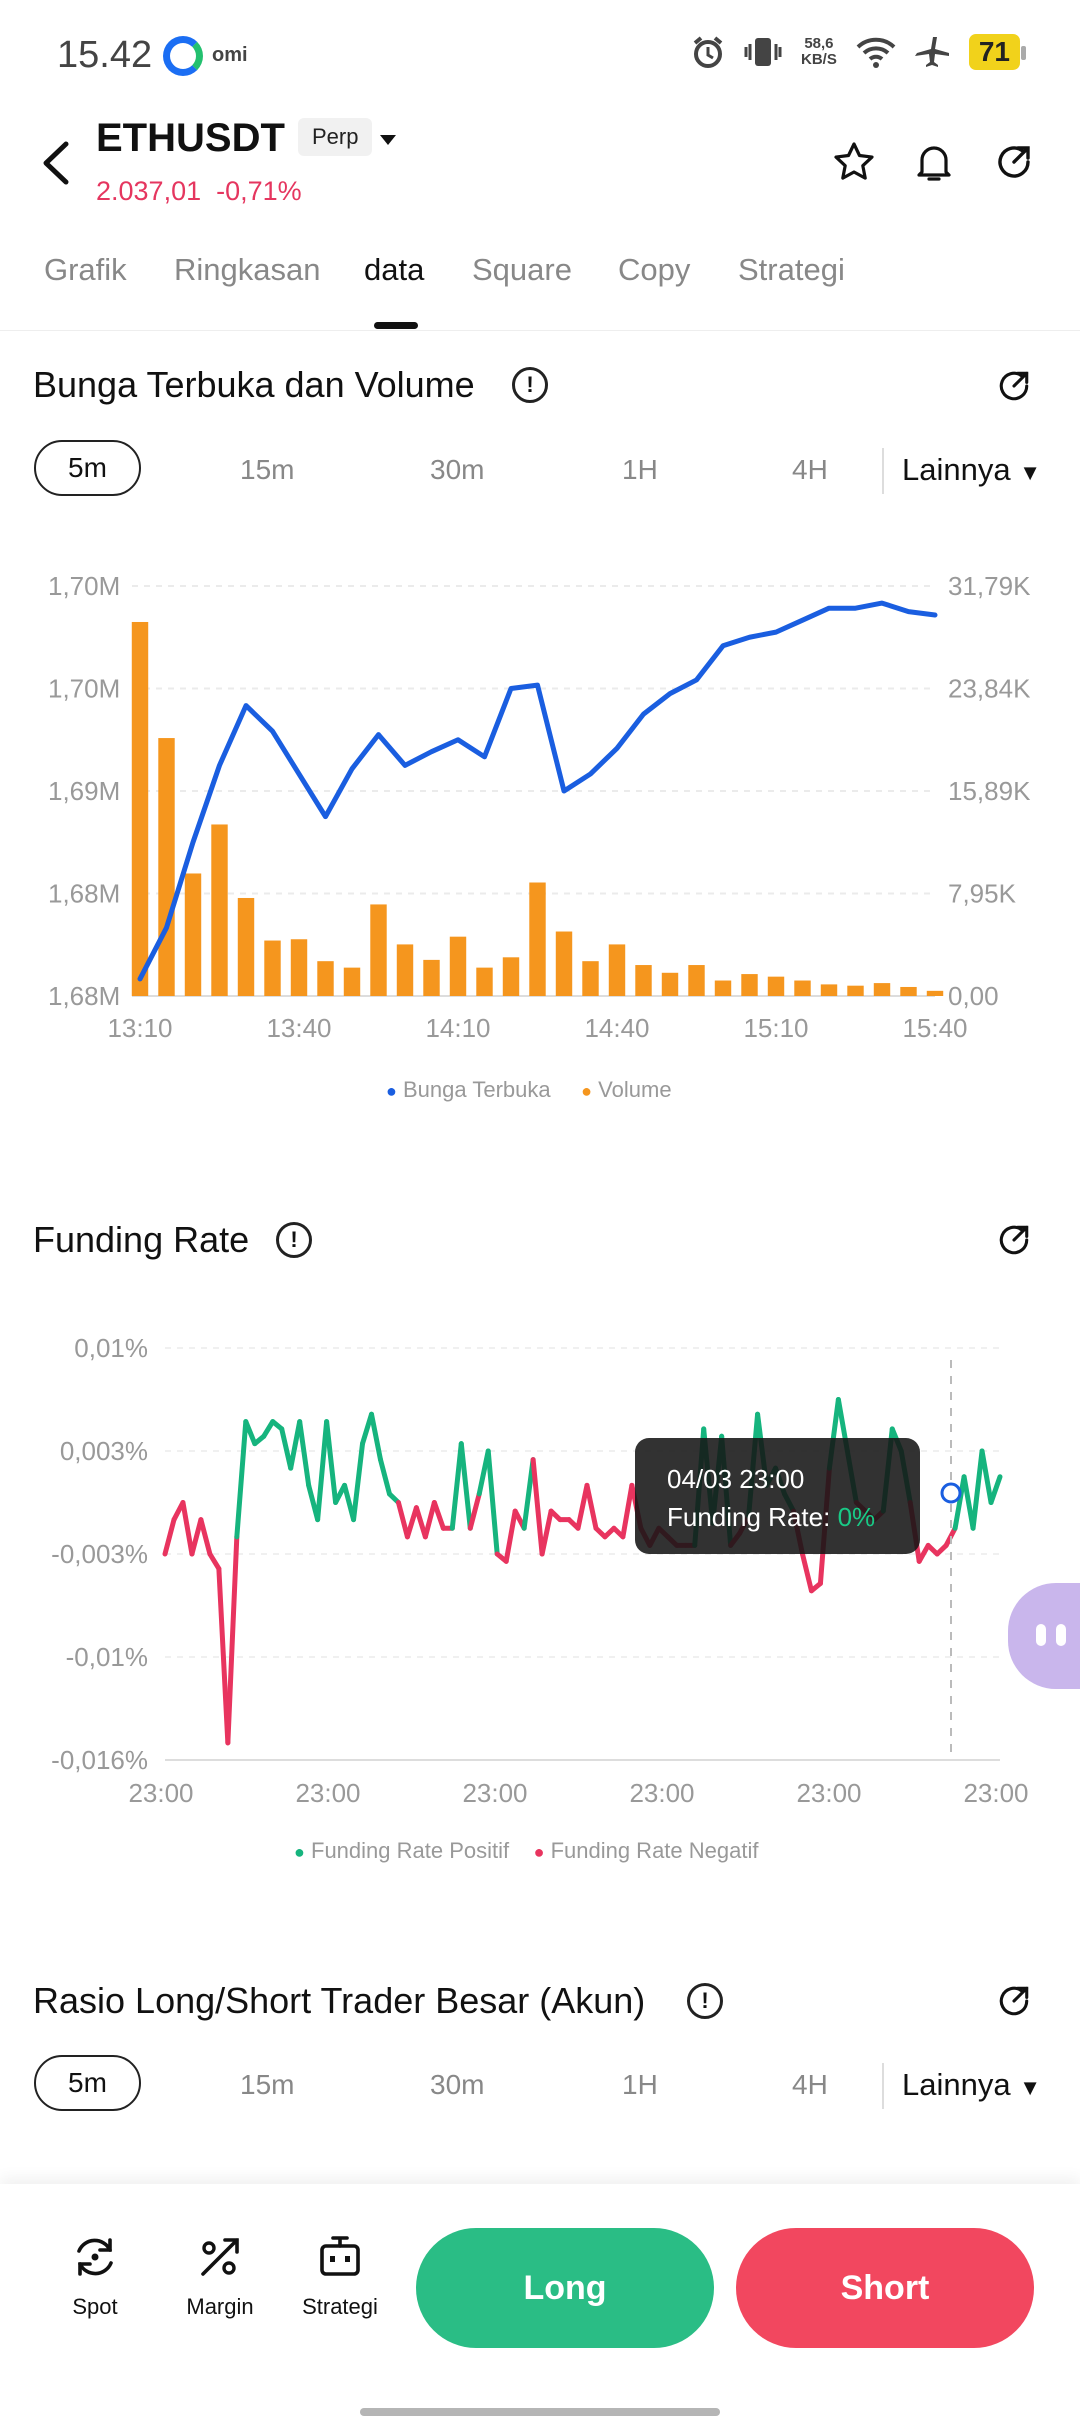 The image size is (1080, 2436). Describe the element at coordinates (259, 191) in the screenshot. I see `price-change: -0,71%` at that location.